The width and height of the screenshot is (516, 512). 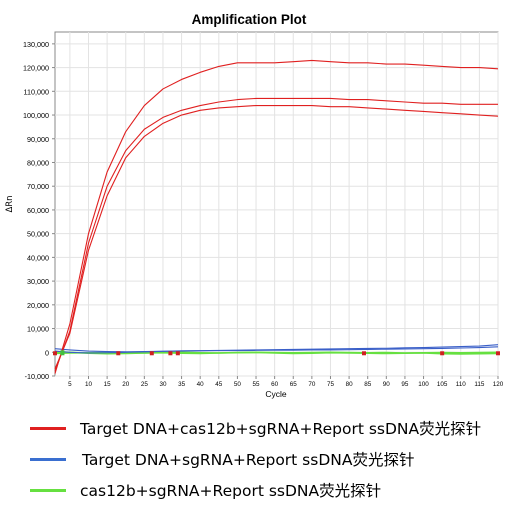 I want to click on y-tick-label: 130,000, so click(x=36, y=44).